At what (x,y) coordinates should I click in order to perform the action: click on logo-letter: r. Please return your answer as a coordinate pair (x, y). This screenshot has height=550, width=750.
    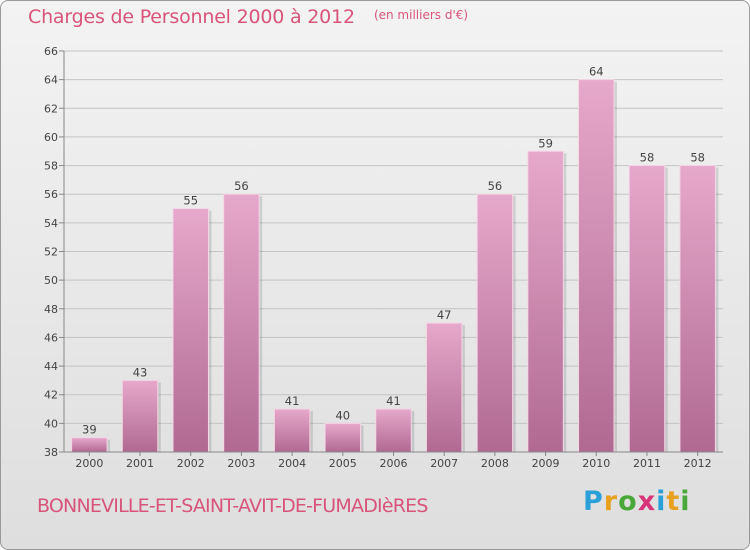
    Looking at the image, I should click on (611, 501).